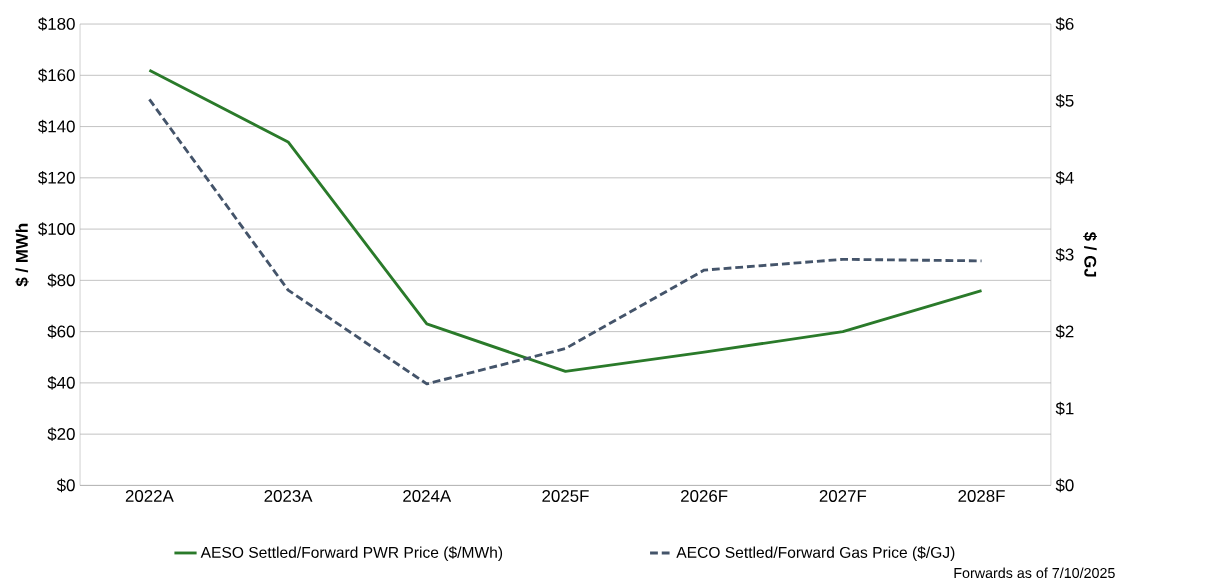 This screenshot has width=1206, height=585. What do you see at coordinates (61, 331) in the screenshot?
I see `y-tick-label: $60` at bounding box center [61, 331].